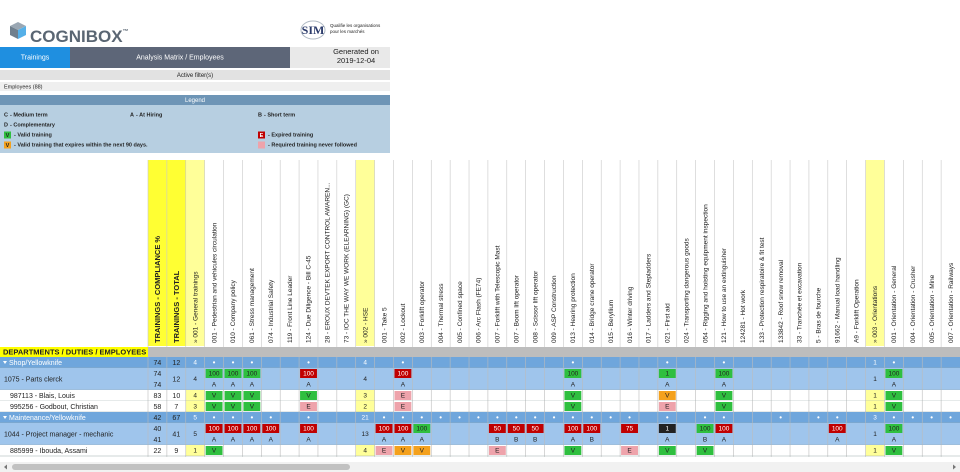 The height and width of the screenshot is (472, 960). Describe the element at coordinates (611, 321) in the screenshot. I see `column-header: 015 - Beryllium` at that location.